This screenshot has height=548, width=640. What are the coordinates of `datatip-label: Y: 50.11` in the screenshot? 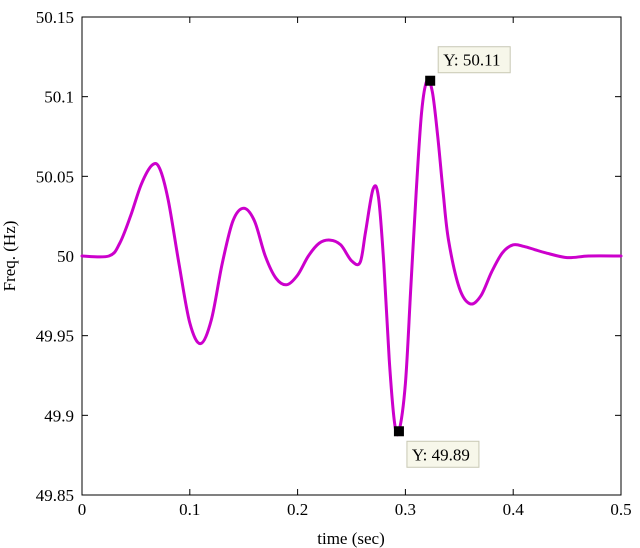 It's located at (471, 60).